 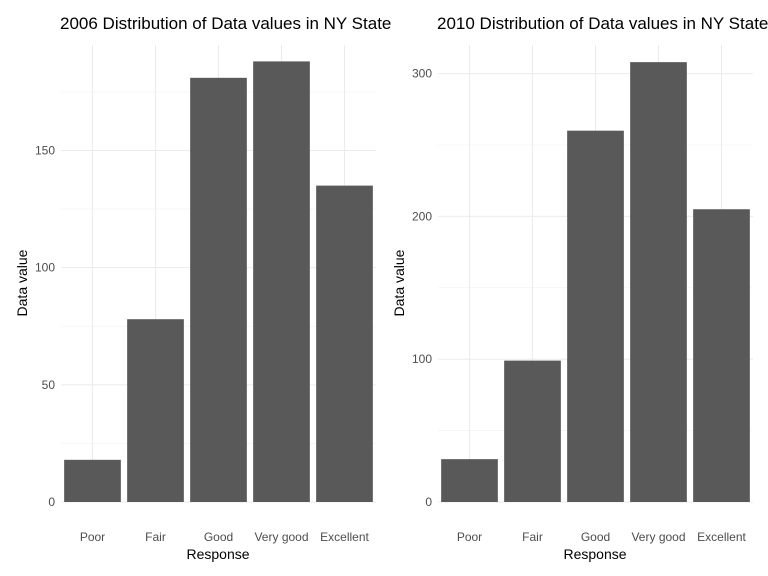 I want to click on y-tick-label: 300, so click(x=422, y=74).